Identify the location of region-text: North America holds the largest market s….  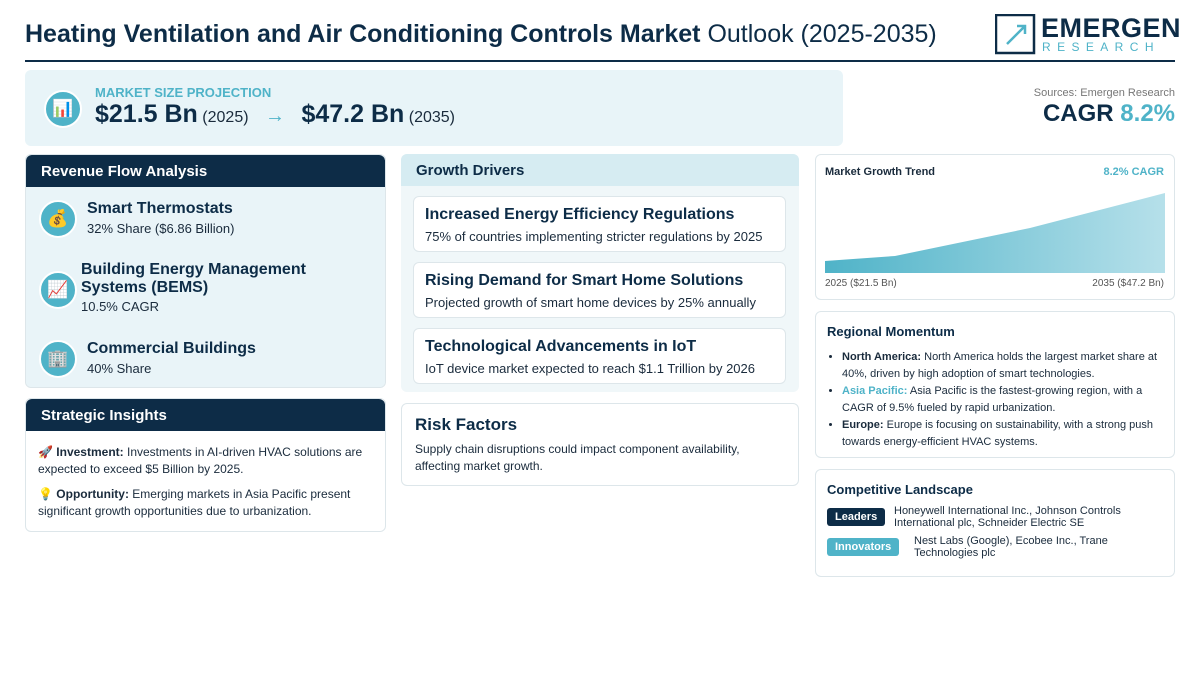
(1000, 365).